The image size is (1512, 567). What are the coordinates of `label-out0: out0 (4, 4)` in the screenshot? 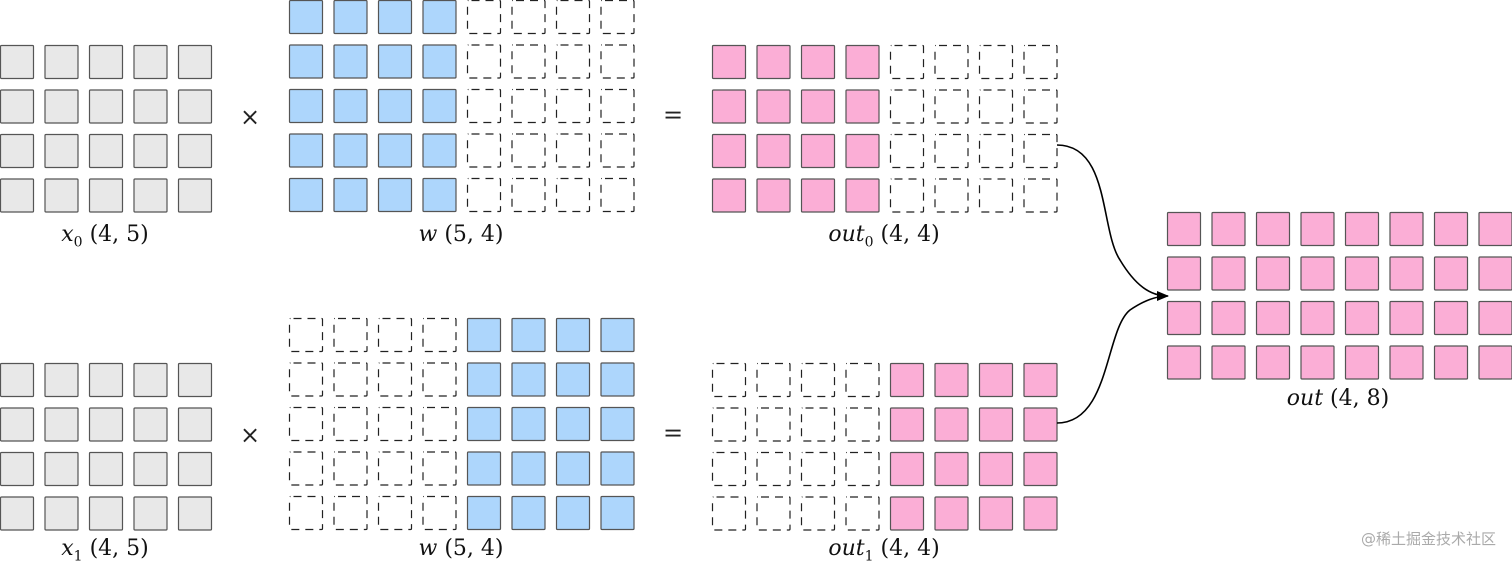 It's located at (883, 236).